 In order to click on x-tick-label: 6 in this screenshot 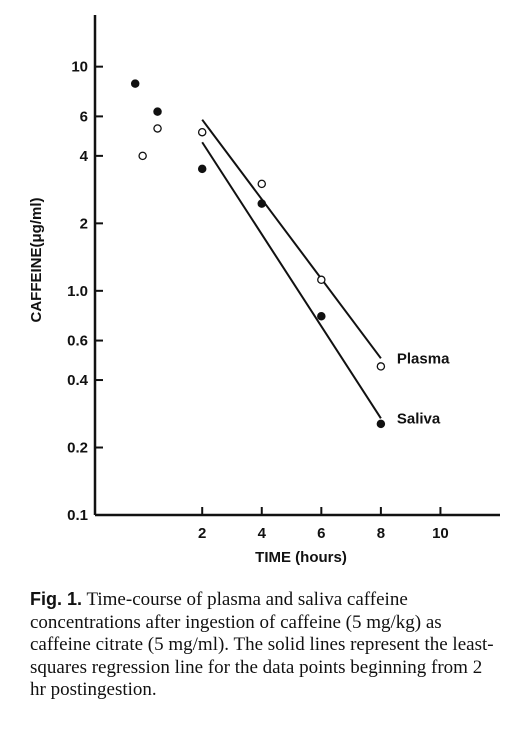, I will do `click(321, 533)`.